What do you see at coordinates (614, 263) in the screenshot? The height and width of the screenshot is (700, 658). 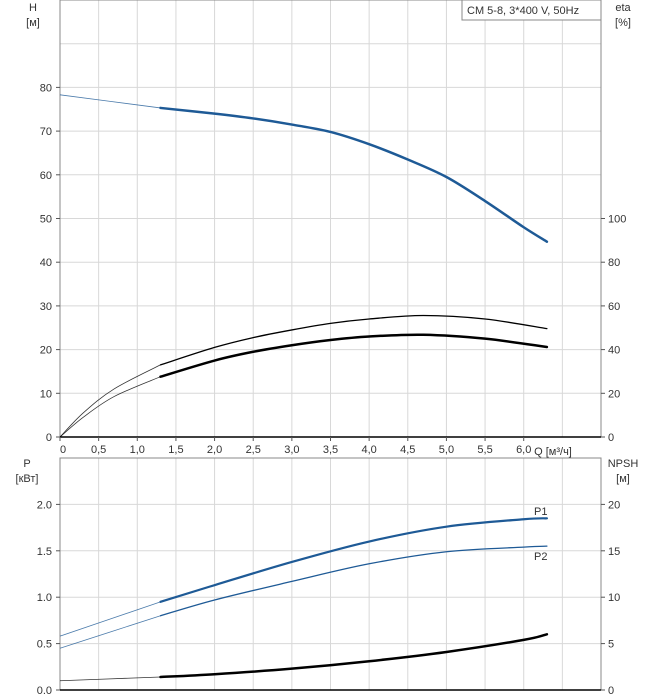 I see `y2-tick-label: 80` at bounding box center [614, 263].